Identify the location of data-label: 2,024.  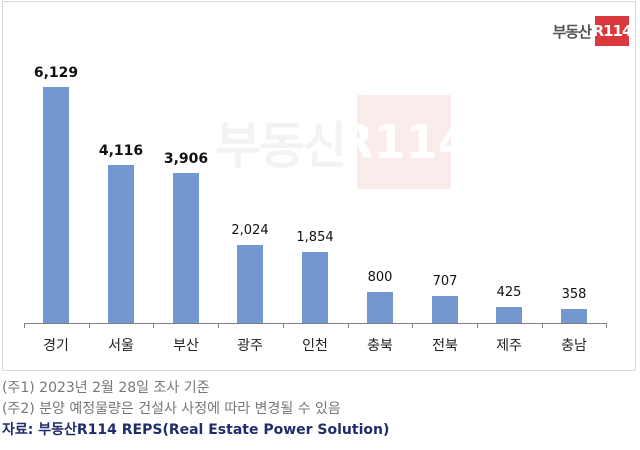
(250, 230).